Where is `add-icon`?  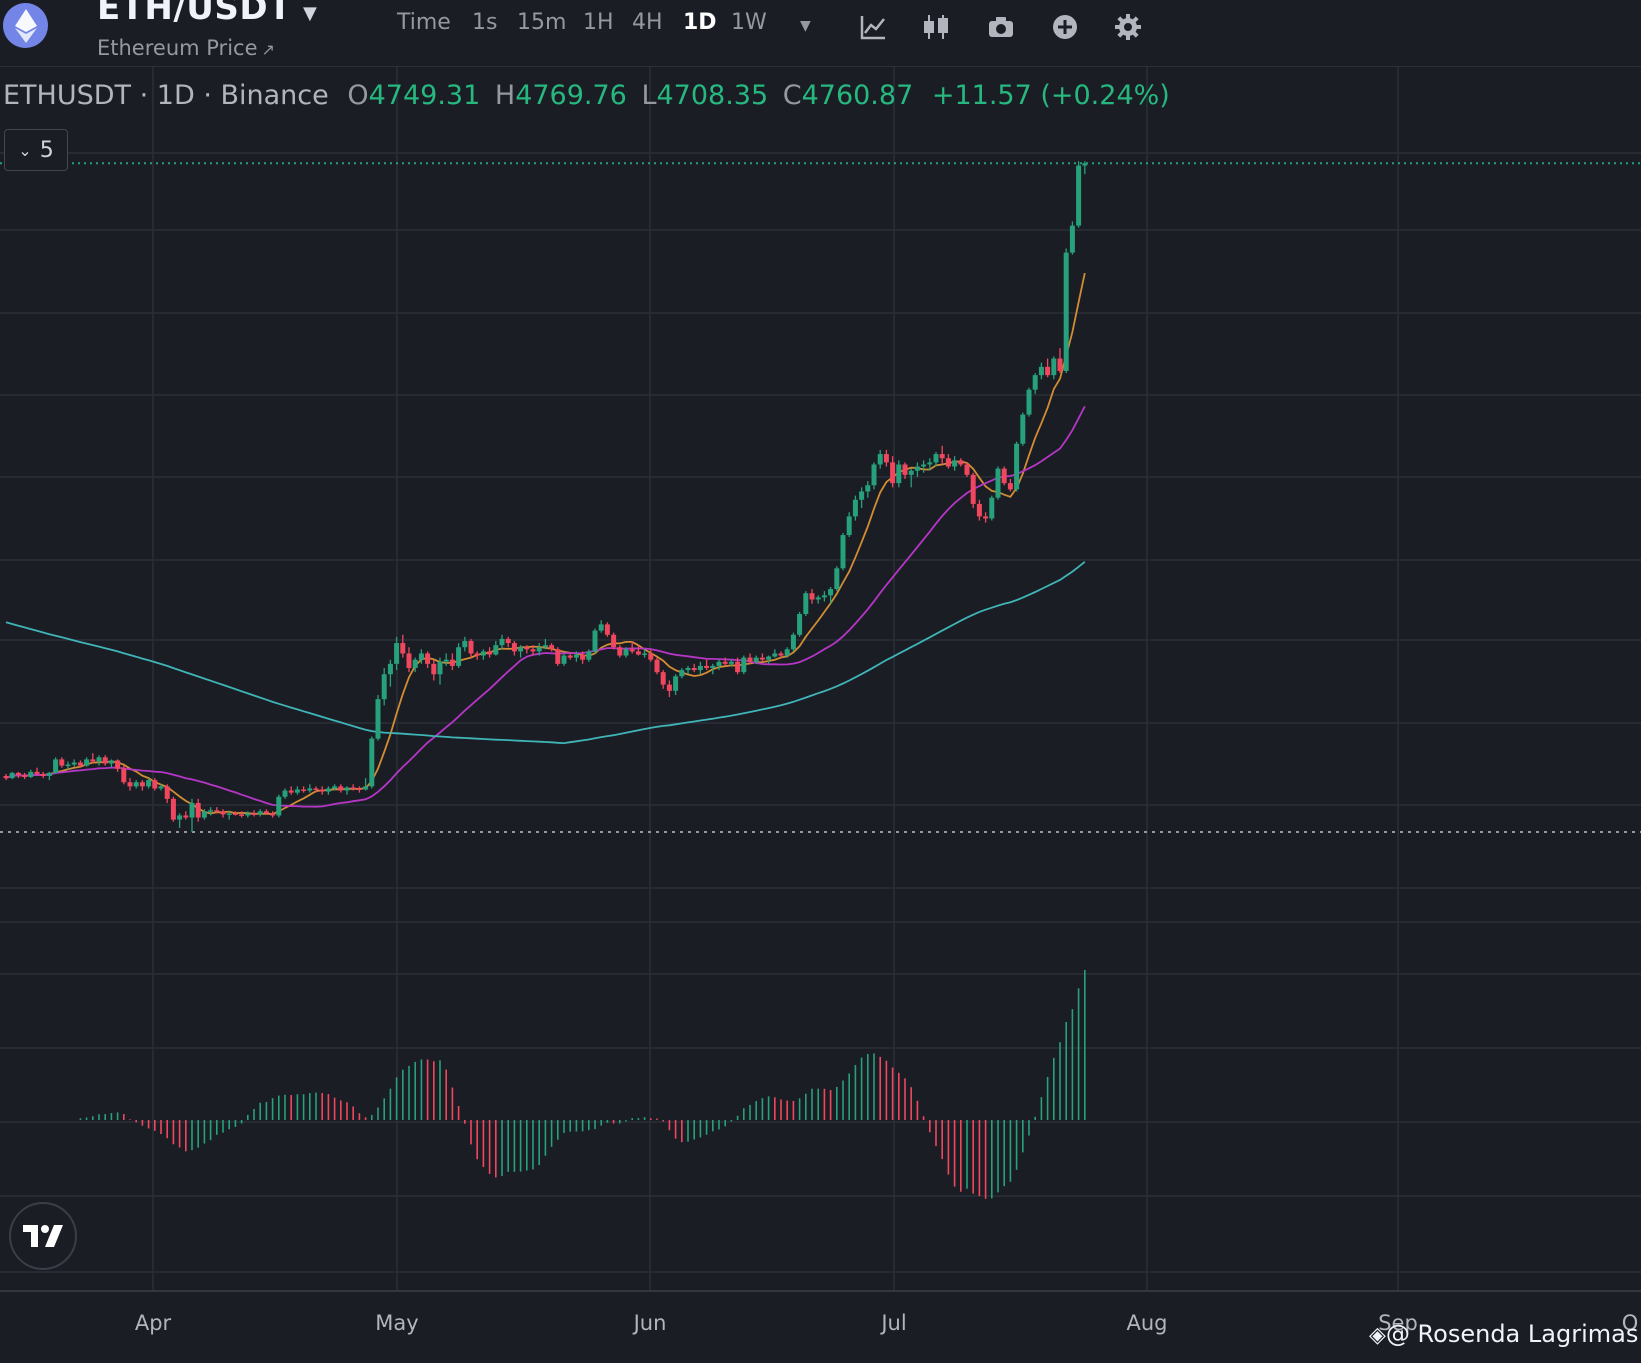 add-icon is located at coordinates (1065, 27).